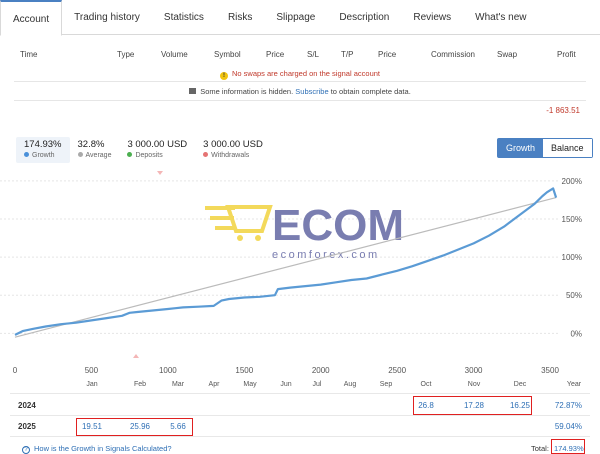 The height and width of the screenshot is (454, 600). What do you see at coordinates (168, 370) in the screenshot?
I see `x-tick-label: 1000` at bounding box center [168, 370].